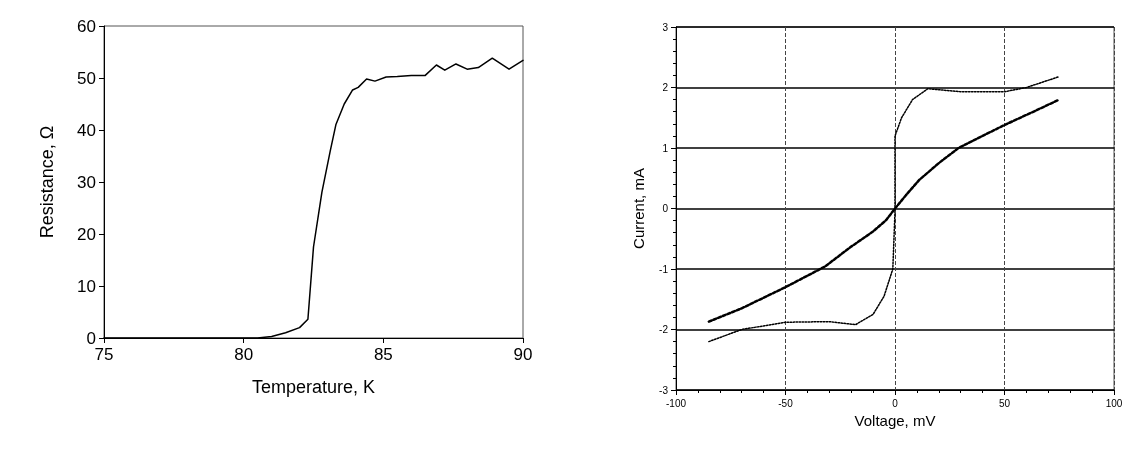 The width and height of the screenshot is (1143, 455). Describe the element at coordinates (383, 354) in the screenshot. I see `x-tick-label: 85` at that location.